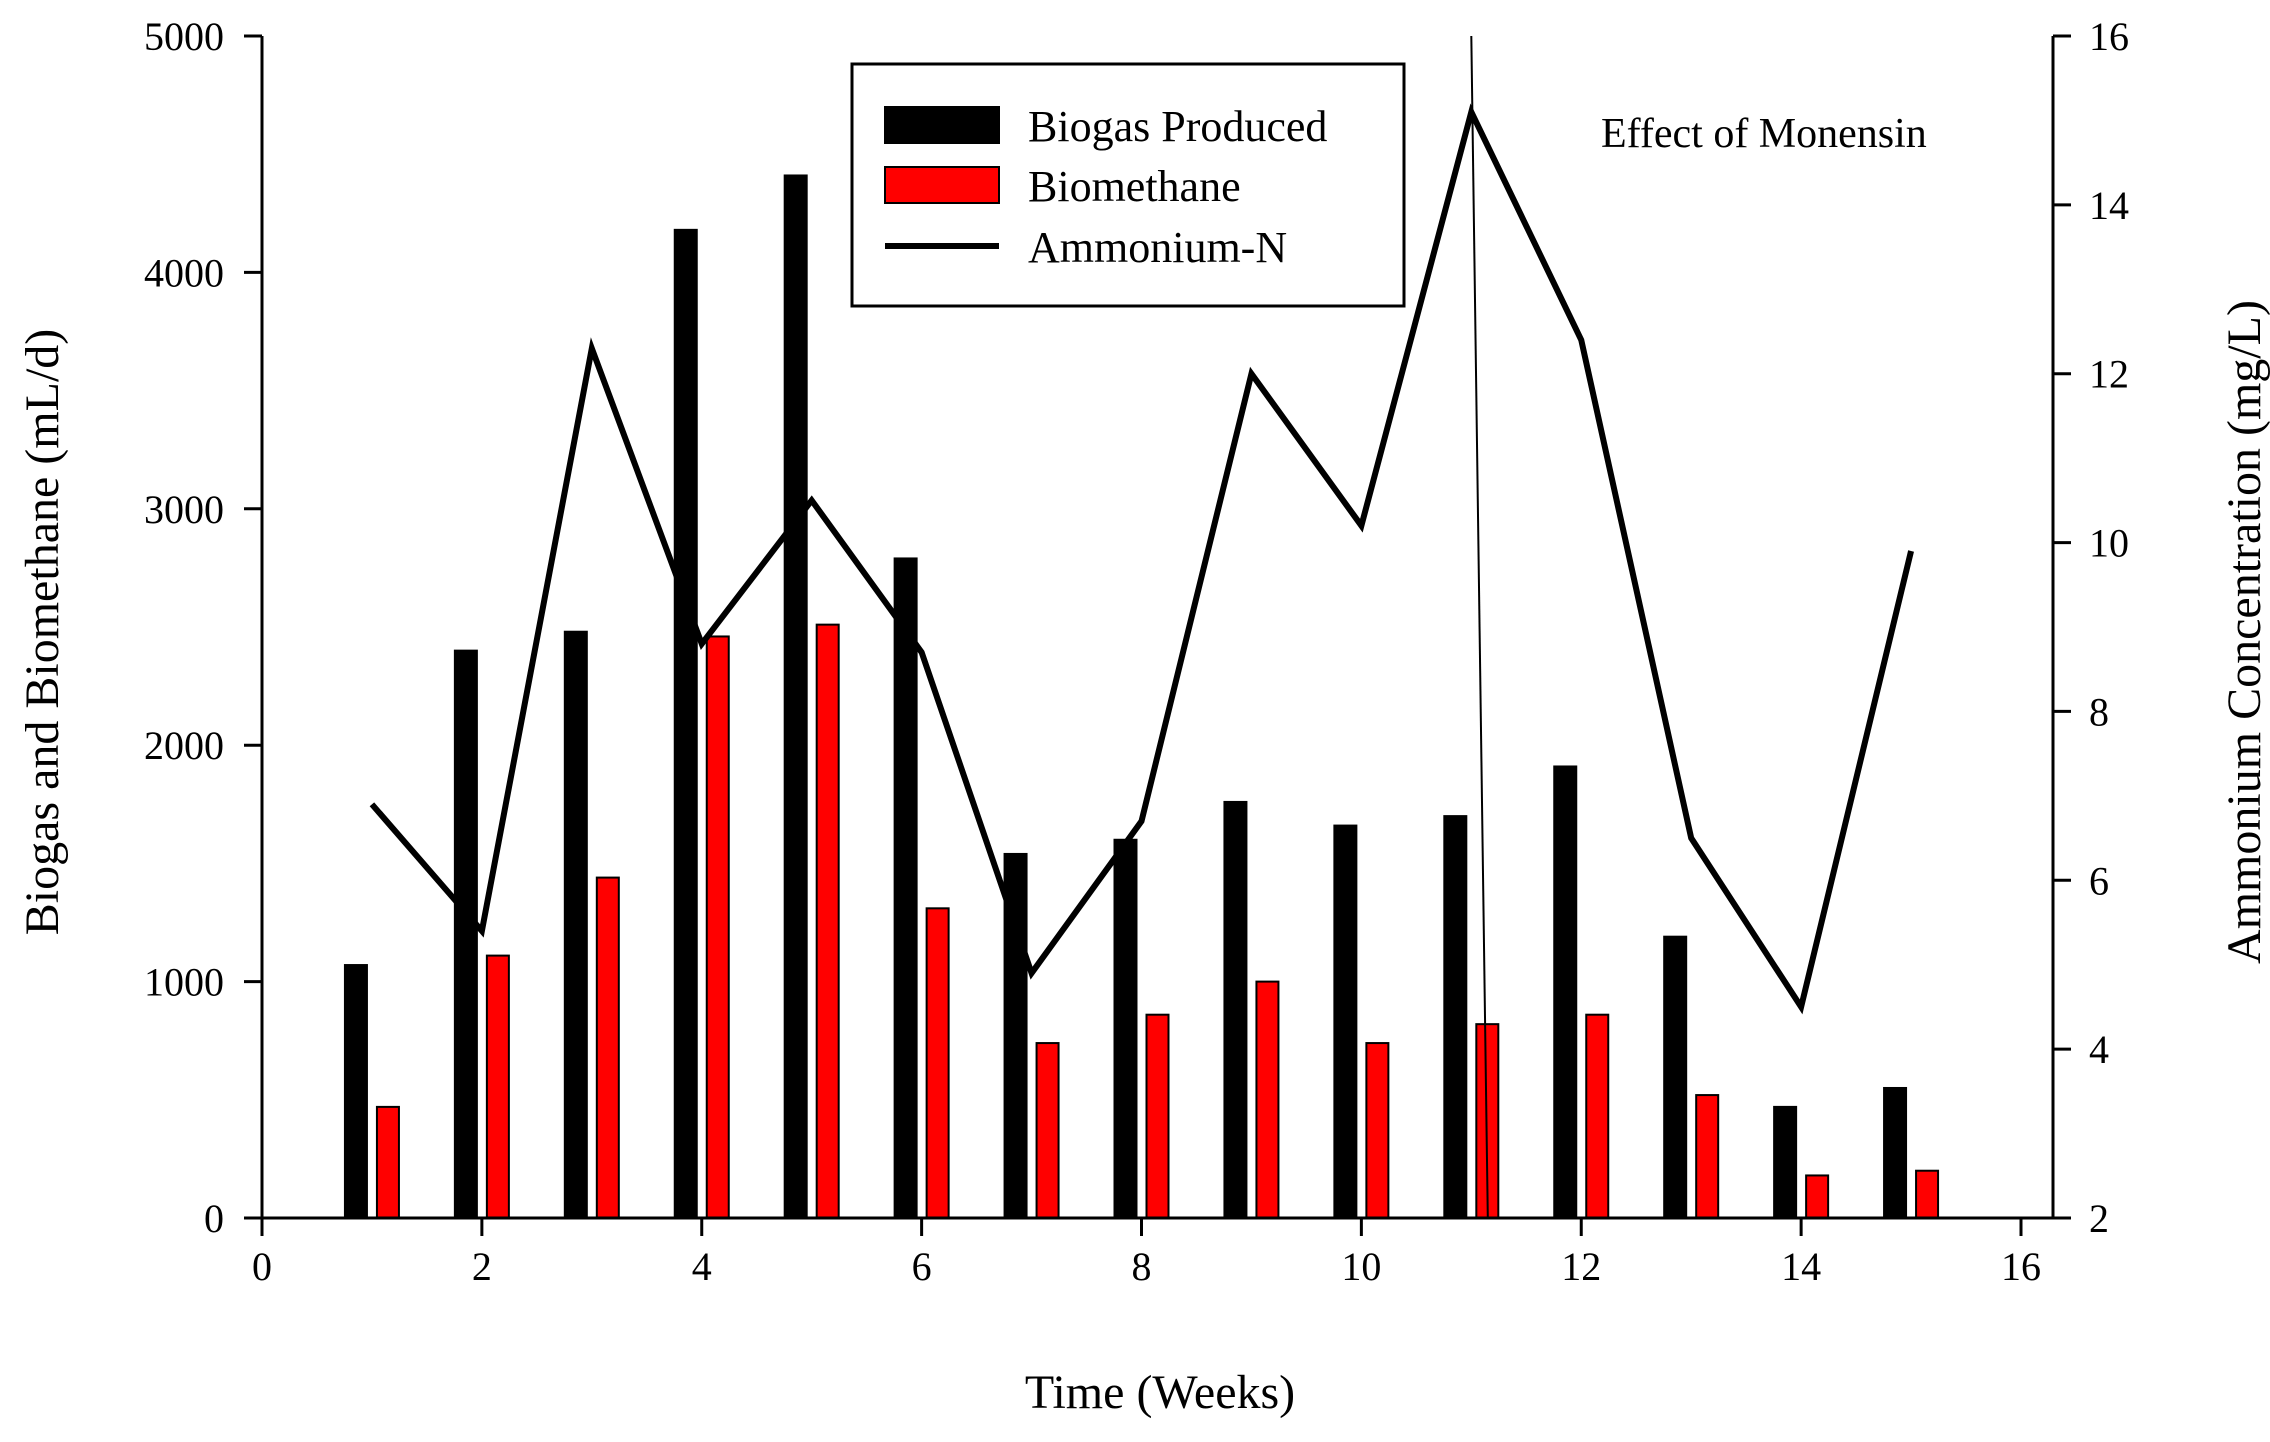  I want to click on monensin-line, so click(1479, 627).